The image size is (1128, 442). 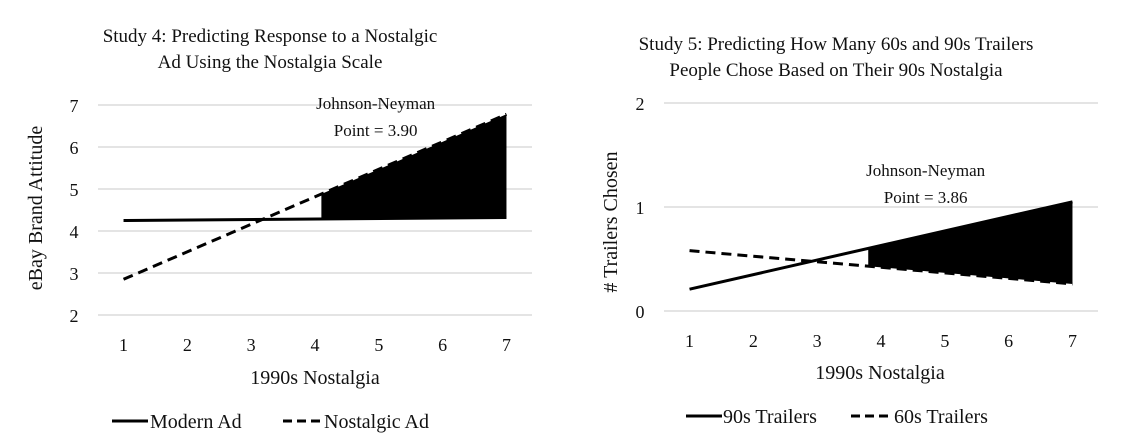 I want to click on chart-1-y-tick-6: 6, so click(x=74, y=148).